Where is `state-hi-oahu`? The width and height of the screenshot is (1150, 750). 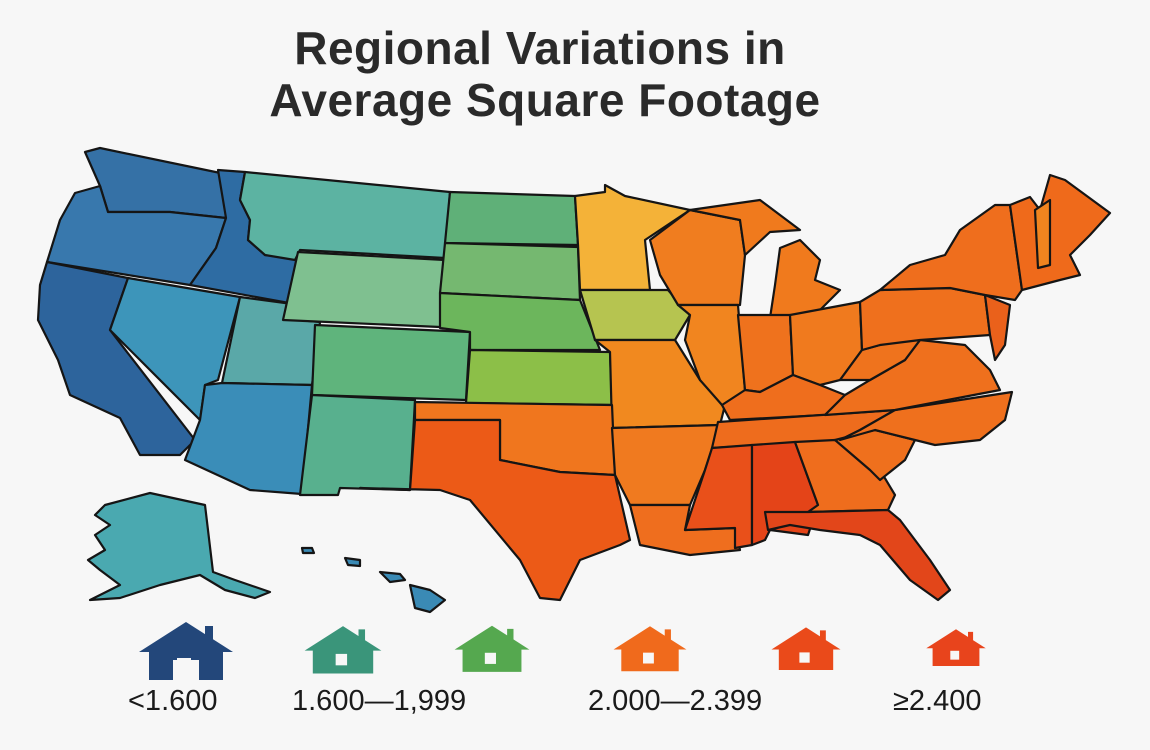 state-hi-oahu is located at coordinates (352, 562).